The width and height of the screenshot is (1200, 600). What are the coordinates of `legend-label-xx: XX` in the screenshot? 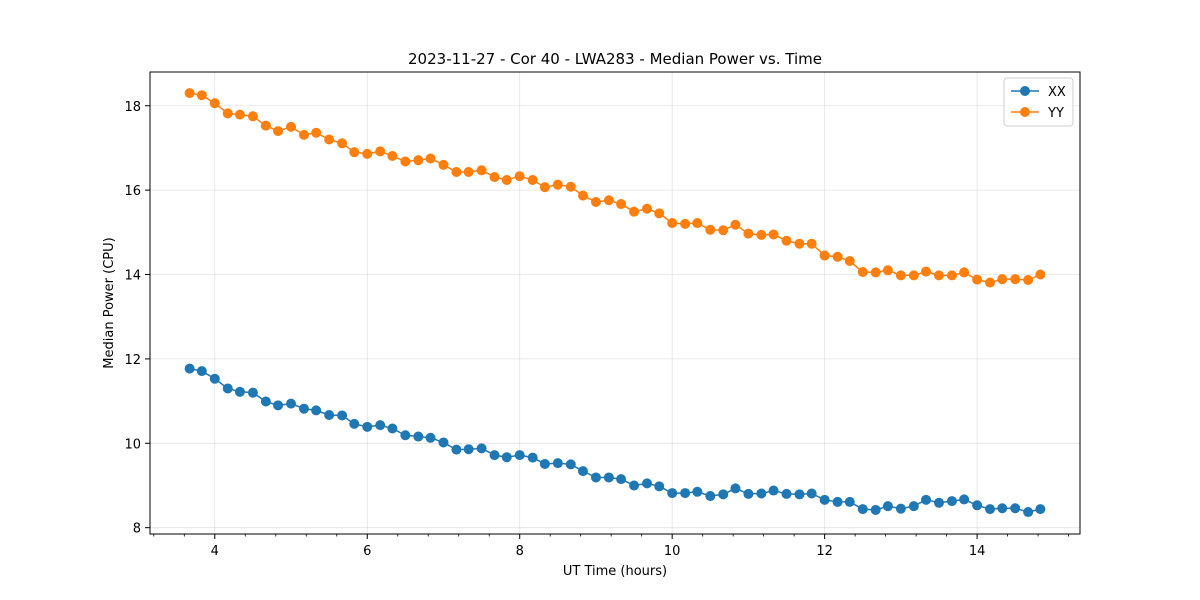 It's located at (1057, 92).